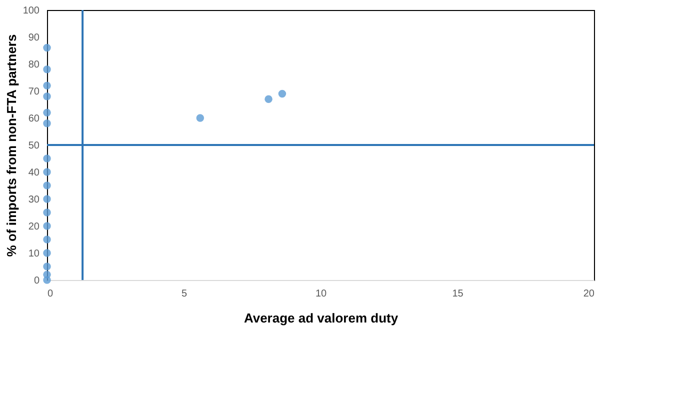  What do you see at coordinates (31, 11) in the screenshot?
I see `y-tick-label: 100` at bounding box center [31, 11].